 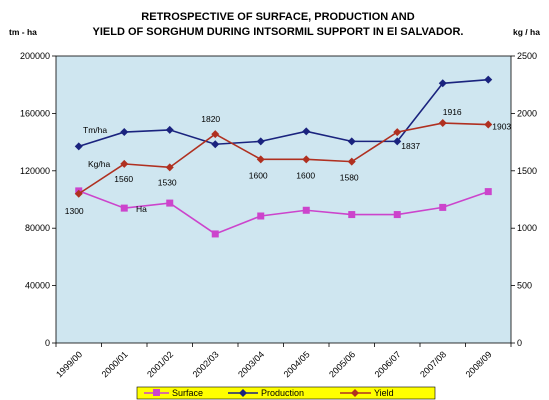 What do you see at coordinates (452, 112) in the screenshot?
I see `yield-value-label: 1916` at bounding box center [452, 112].